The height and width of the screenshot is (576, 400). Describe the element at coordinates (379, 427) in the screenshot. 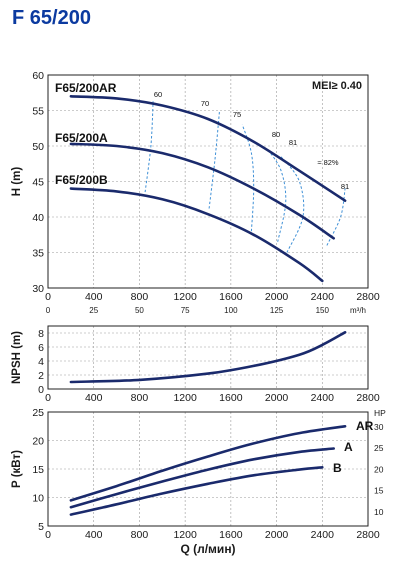

I see `secondary-y-tick-label: 30` at that location.